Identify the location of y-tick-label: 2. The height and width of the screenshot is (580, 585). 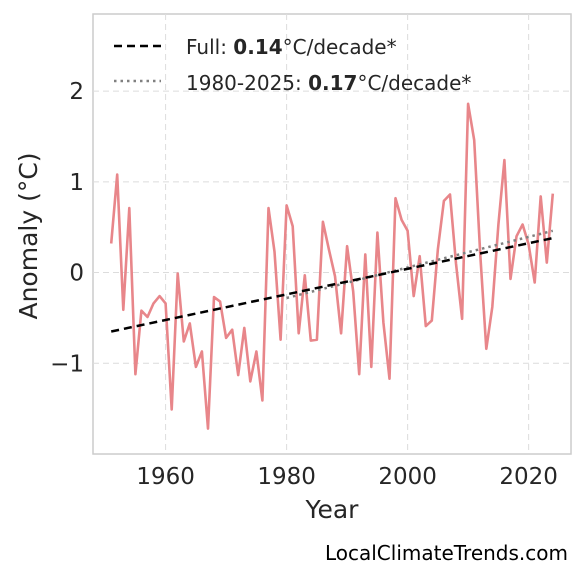
(76, 92).